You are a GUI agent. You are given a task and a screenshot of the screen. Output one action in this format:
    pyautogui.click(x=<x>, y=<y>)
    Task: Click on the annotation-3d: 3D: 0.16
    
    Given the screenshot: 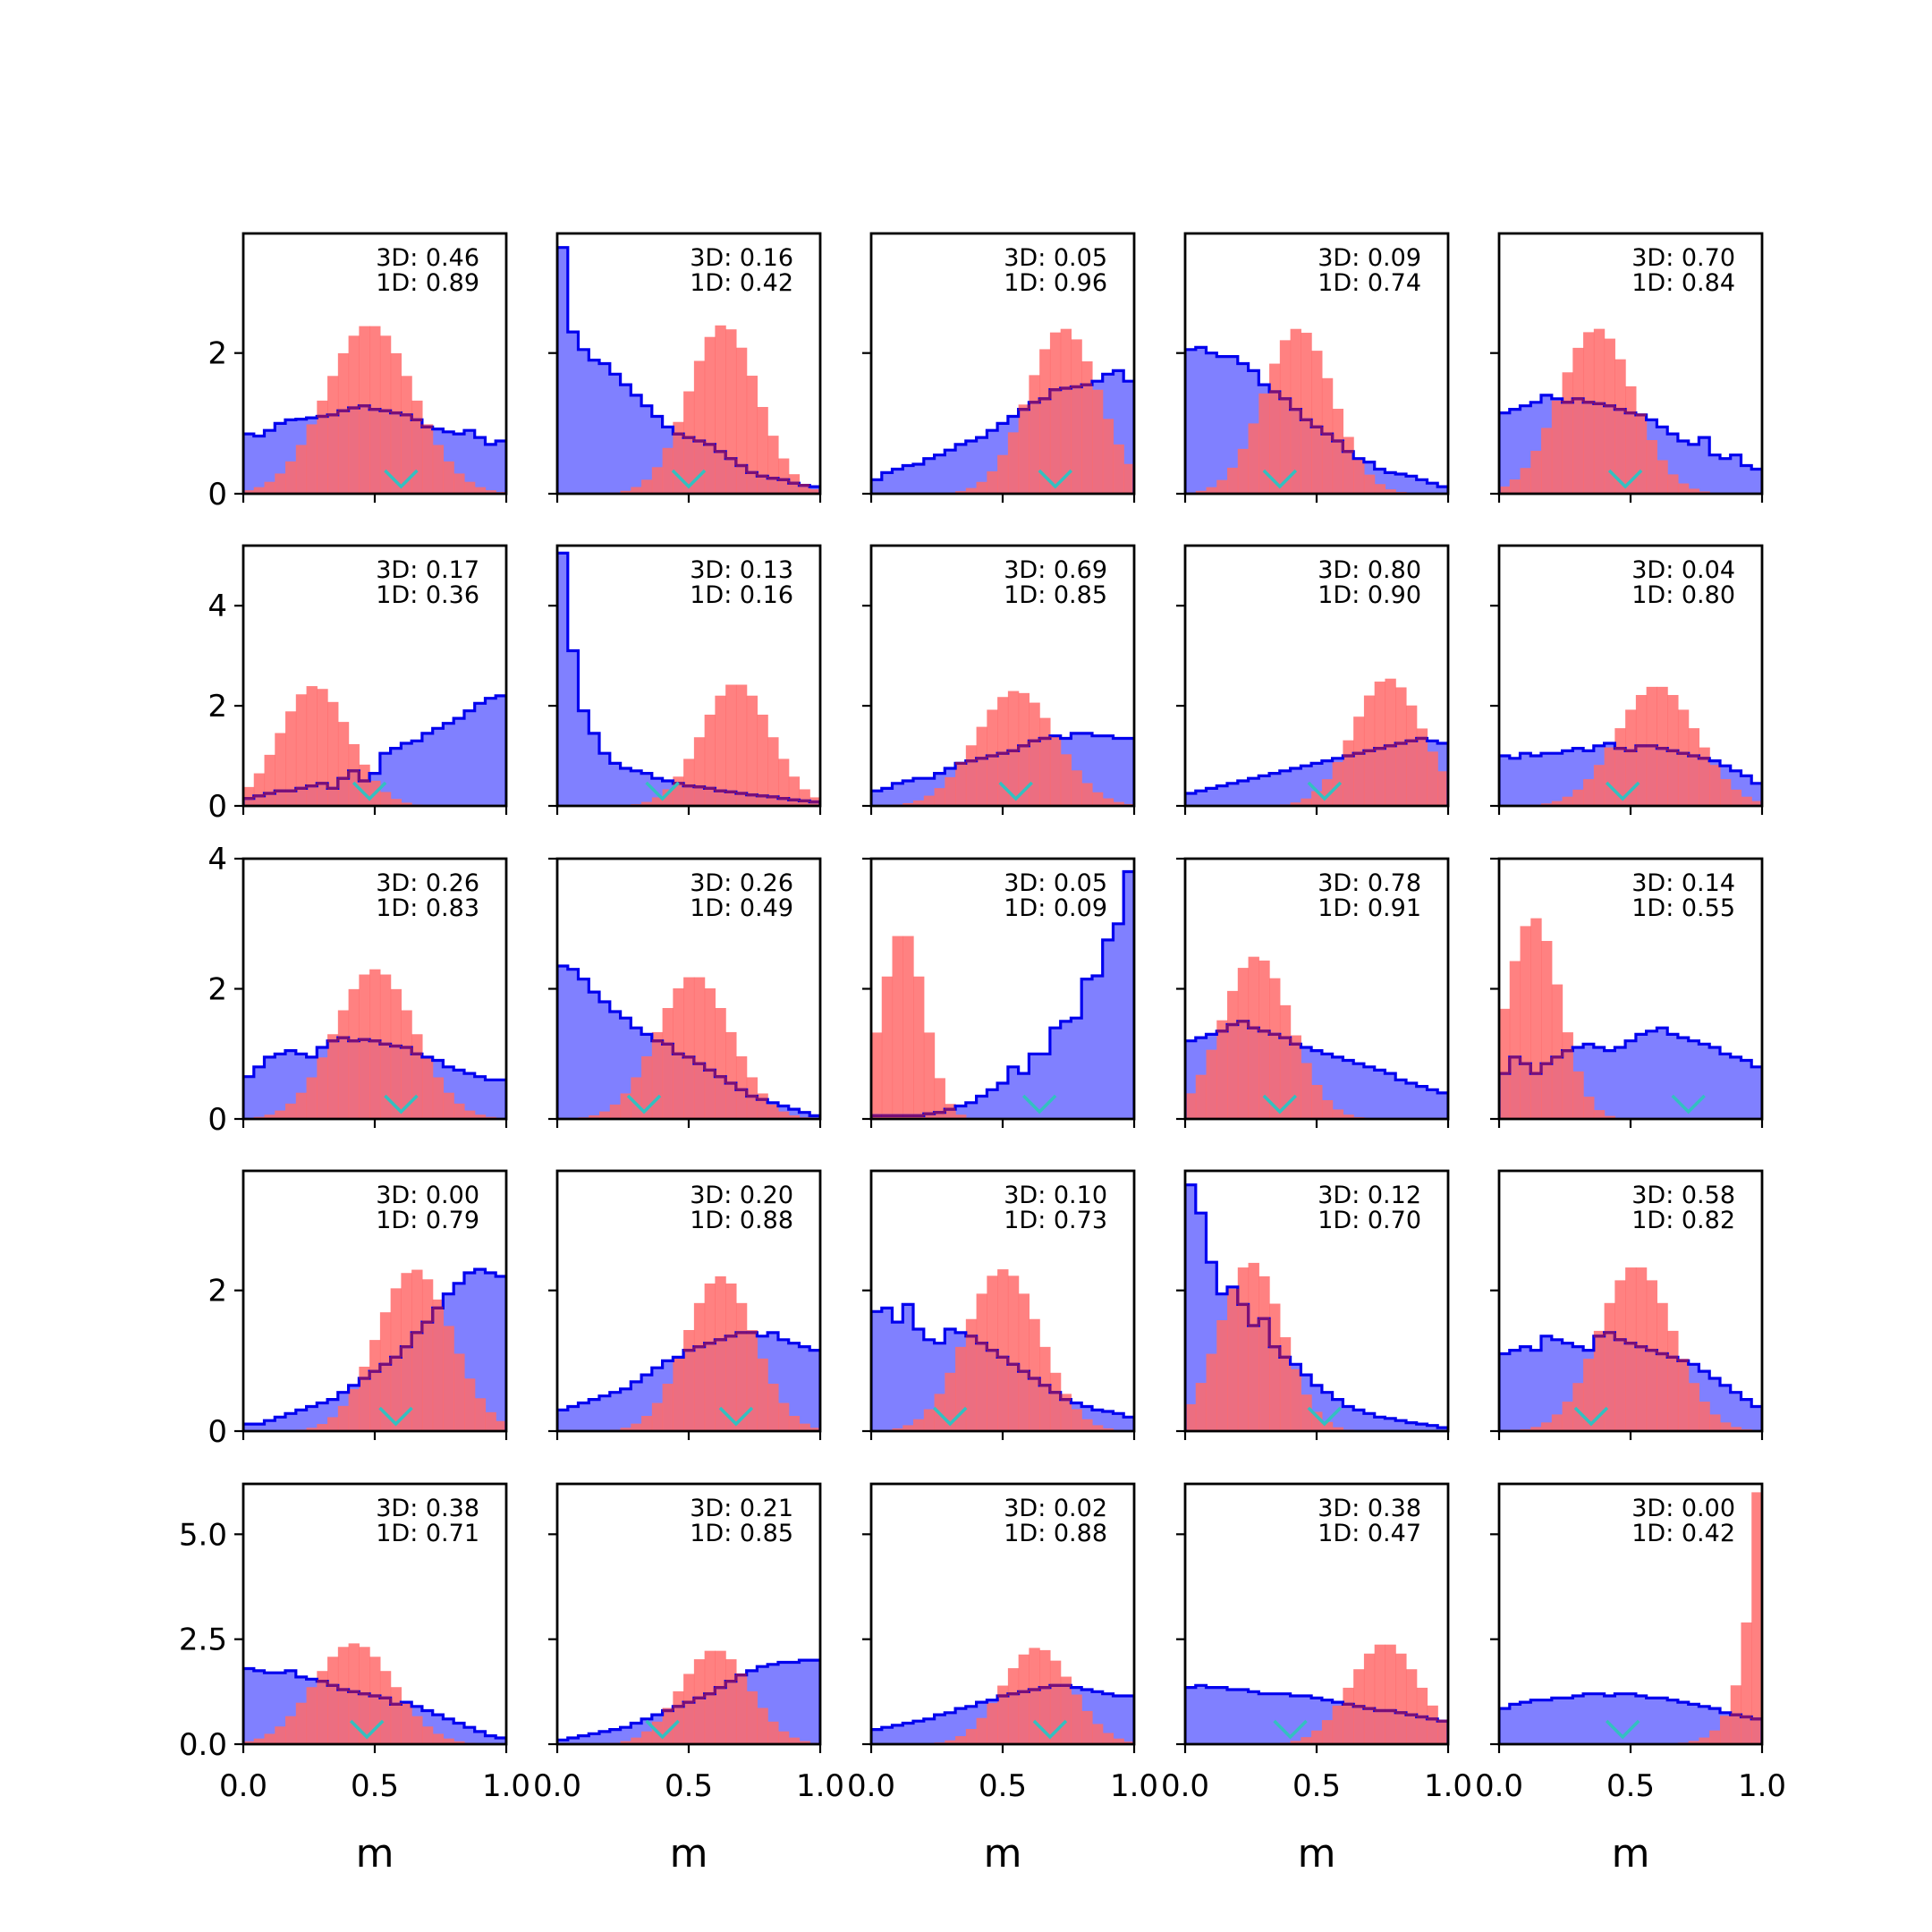 What is the action you would take?
    pyautogui.click(x=741, y=258)
    